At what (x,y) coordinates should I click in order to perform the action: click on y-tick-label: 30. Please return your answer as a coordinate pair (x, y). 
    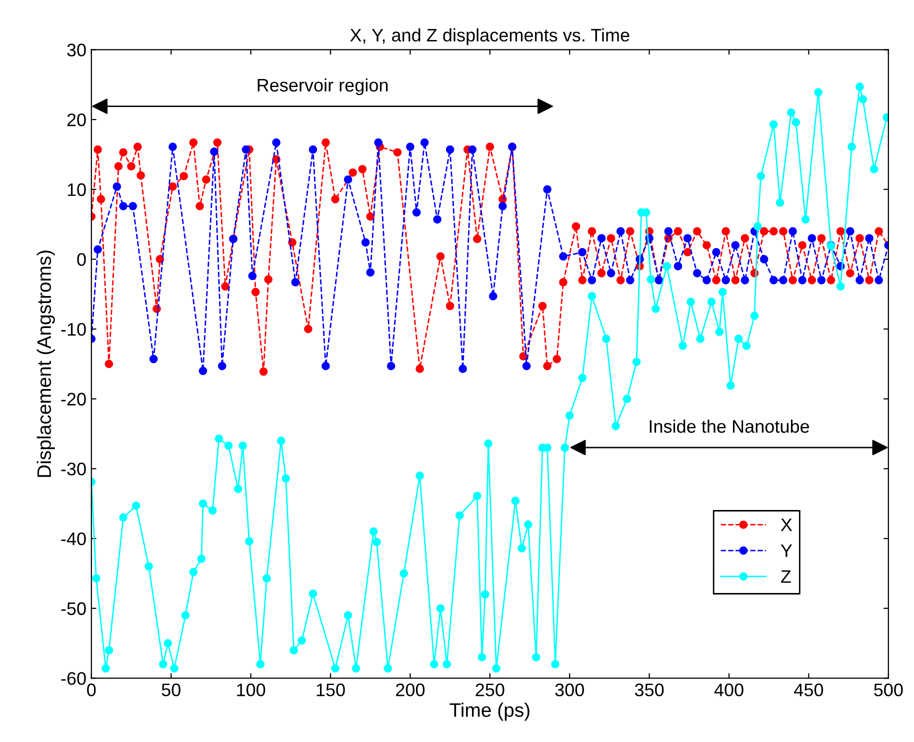
    Looking at the image, I should click on (76, 50).